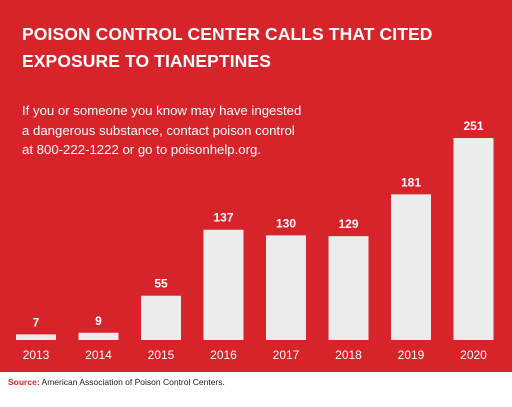  I want to click on bar-2020, so click(473, 239).